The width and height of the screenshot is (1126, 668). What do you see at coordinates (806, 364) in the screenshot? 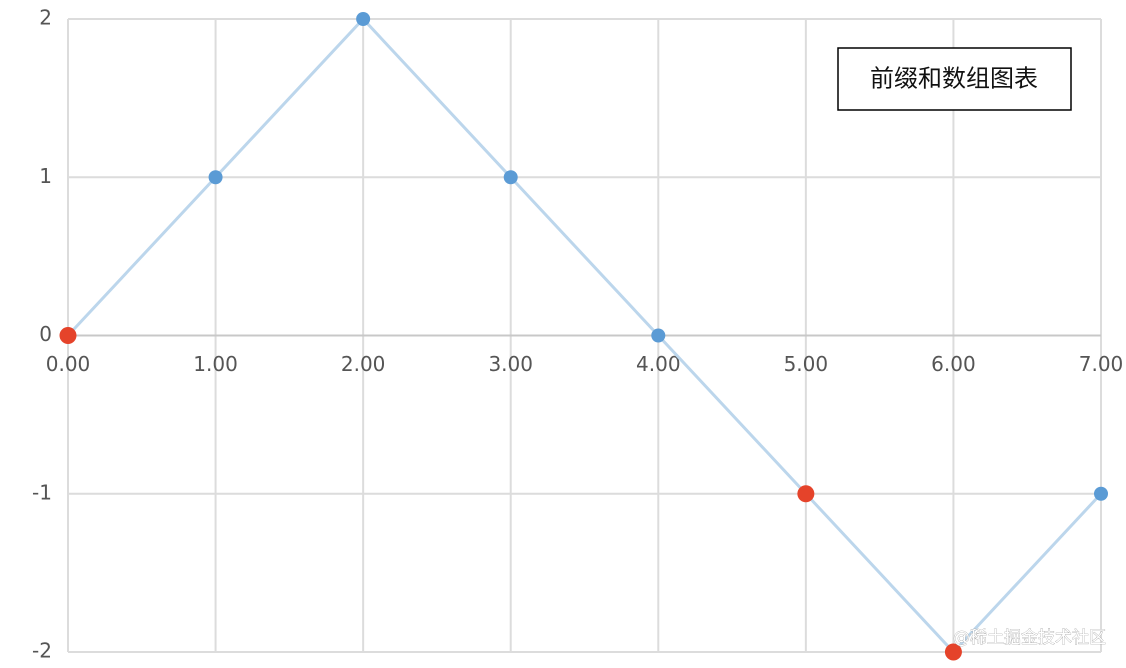
I see `x-tick-label: 5.00` at bounding box center [806, 364].